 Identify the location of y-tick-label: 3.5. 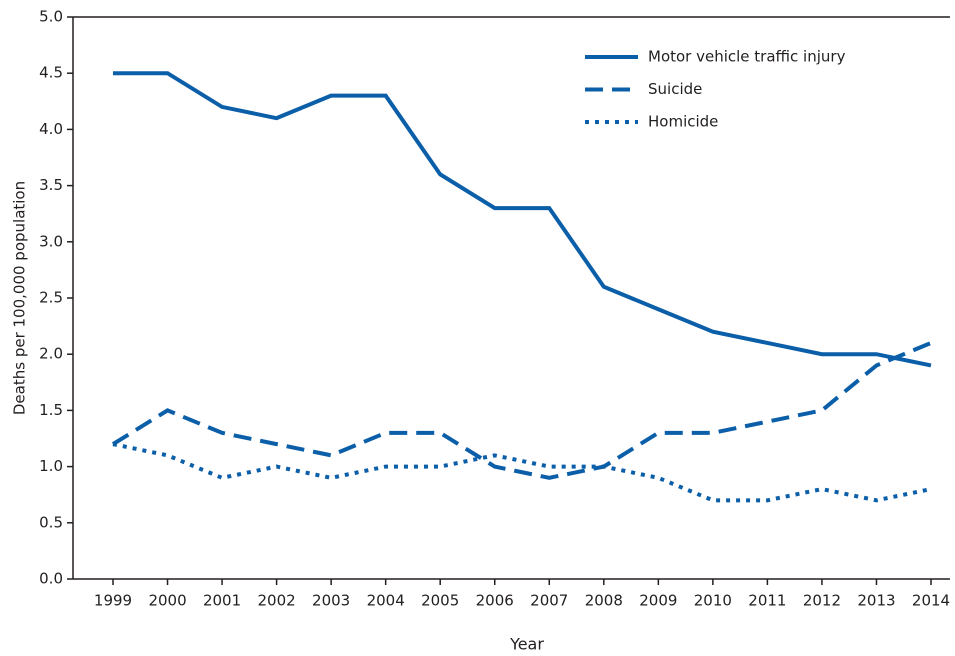
(51, 185).